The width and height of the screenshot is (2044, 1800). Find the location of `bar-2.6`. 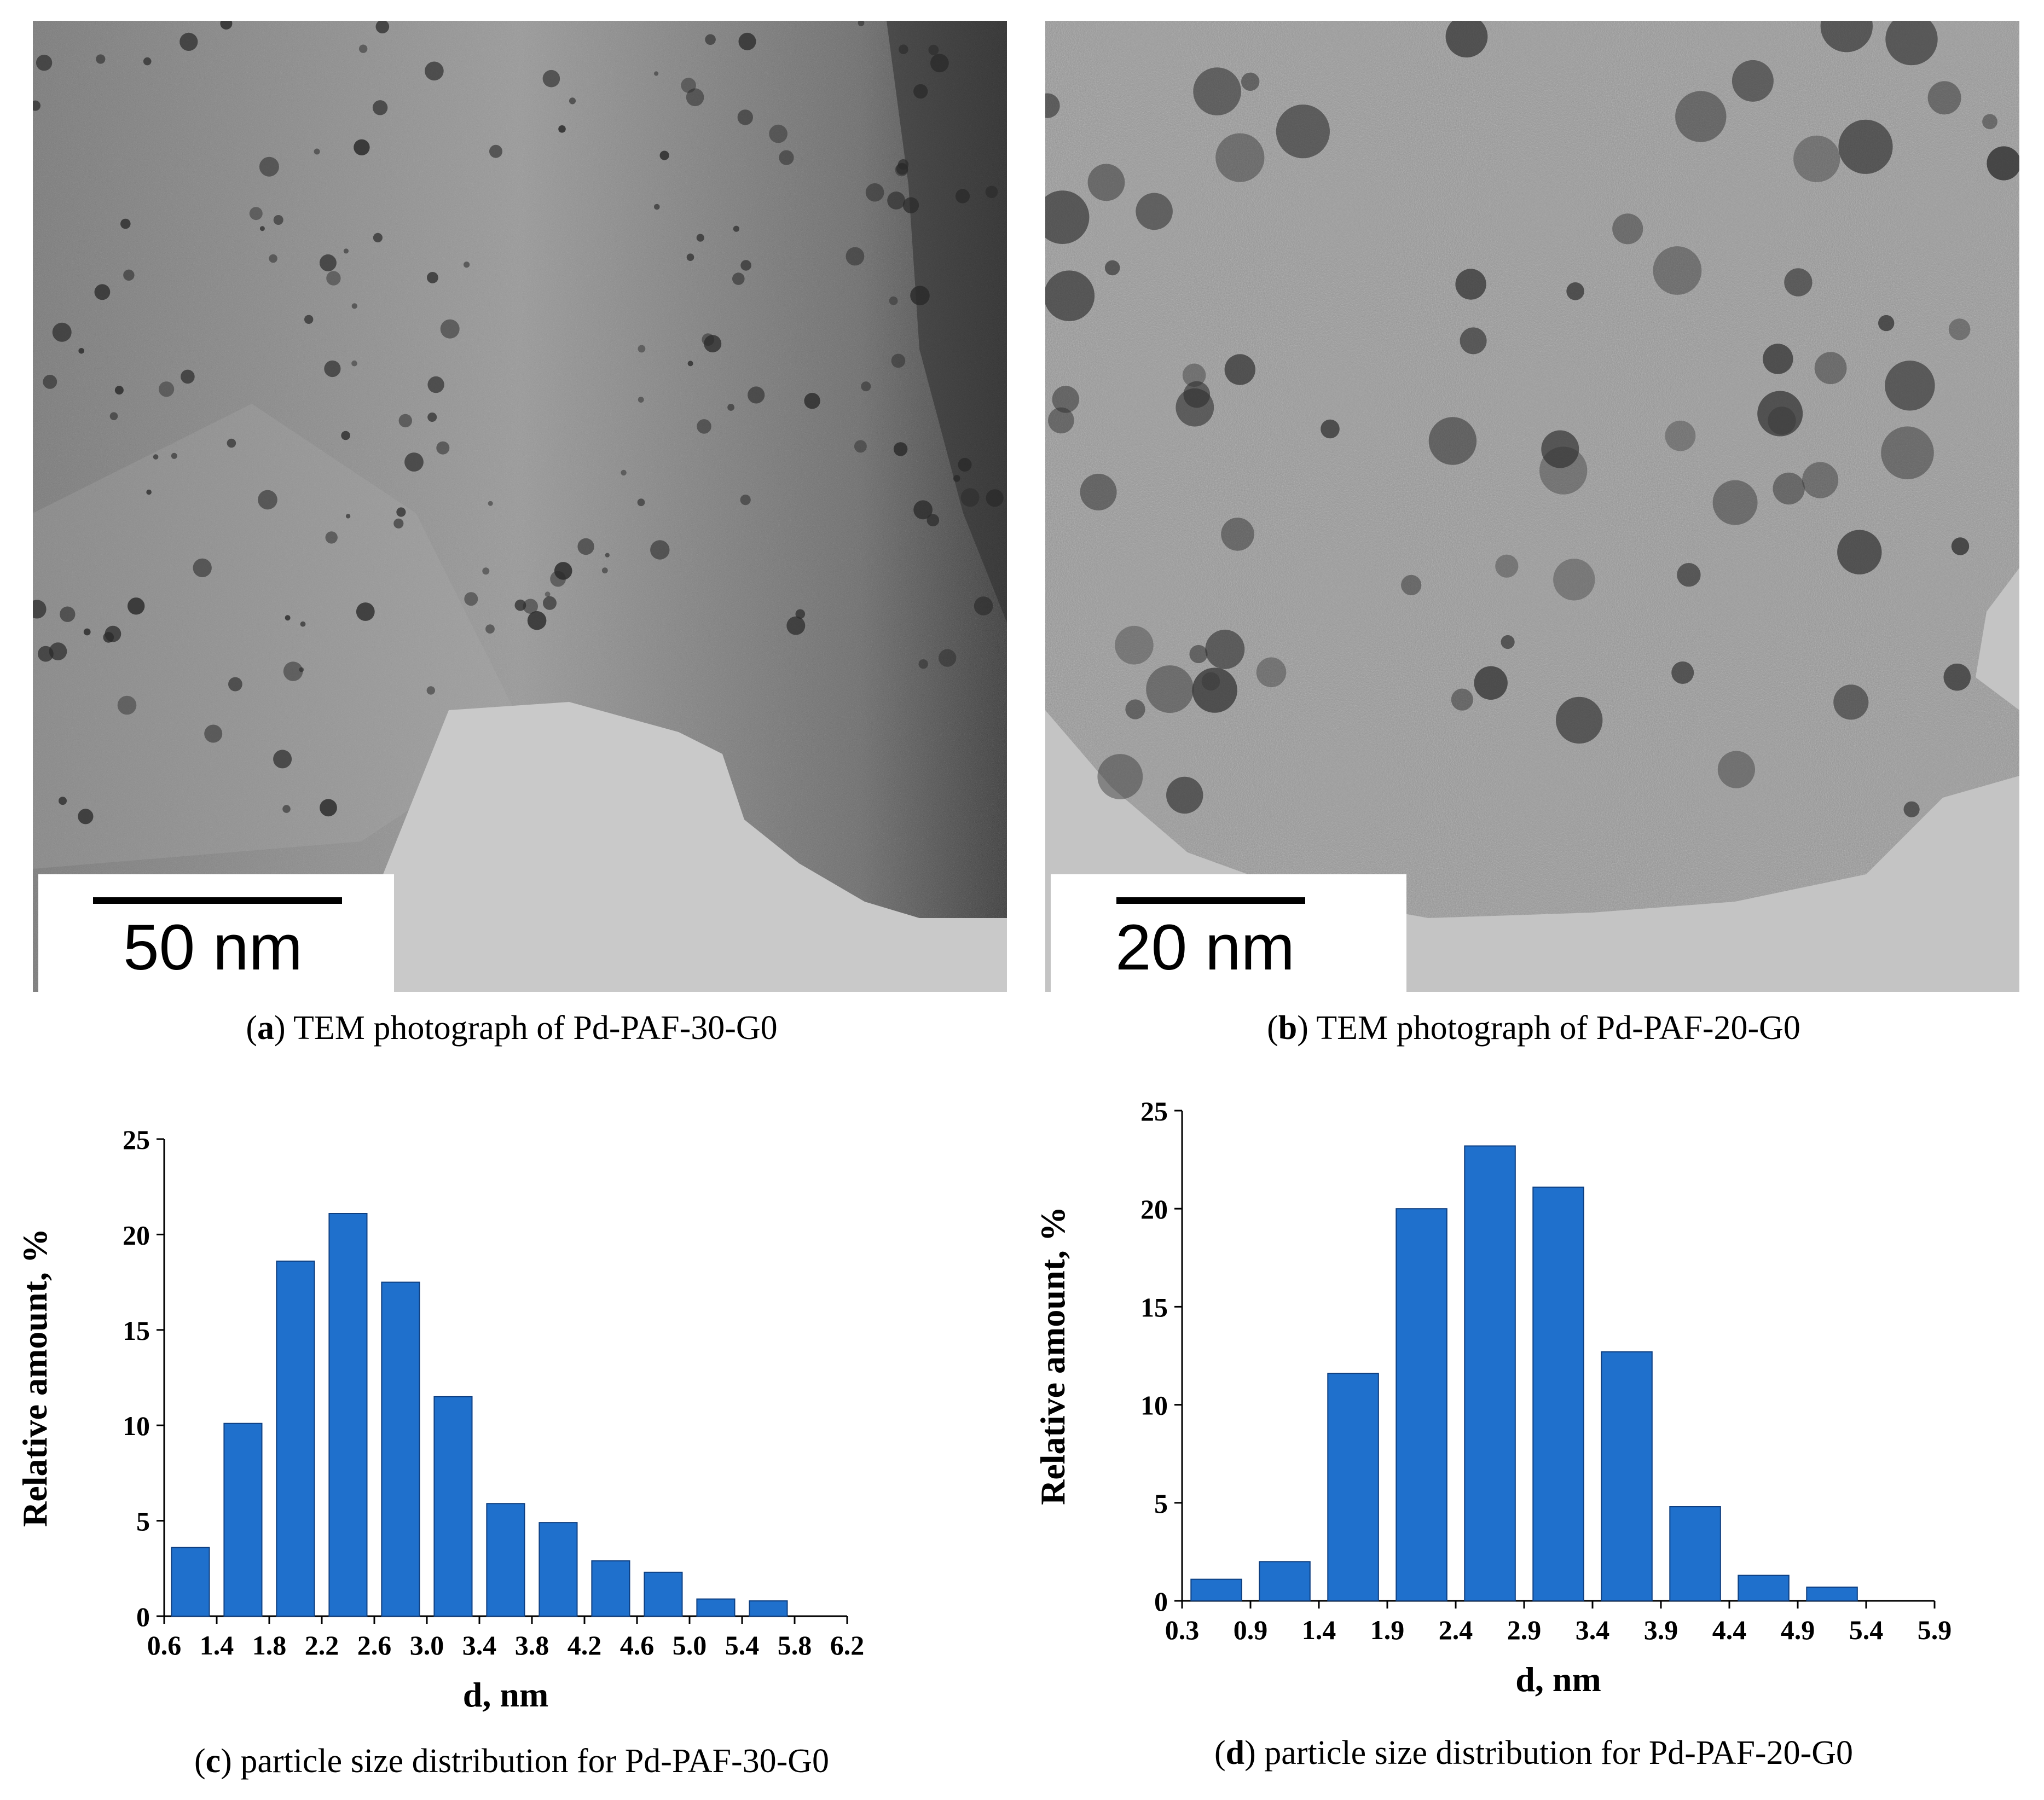

bar-2.6 is located at coordinates (348, 1415).